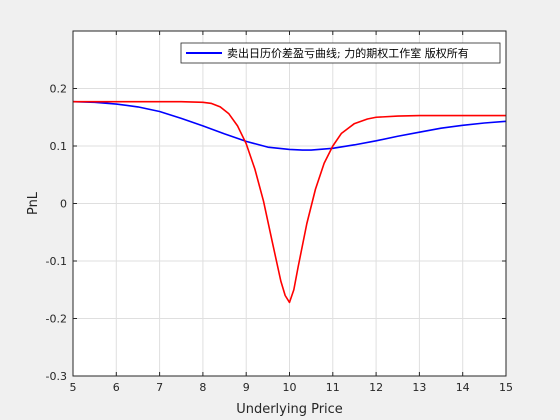 The width and height of the screenshot is (560, 420). Describe the element at coordinates (348, 53) in the screenshot. I see `legend-label: 卖出日历价差盈亏曲线; 力的期权工作室 版权所有` at that location.